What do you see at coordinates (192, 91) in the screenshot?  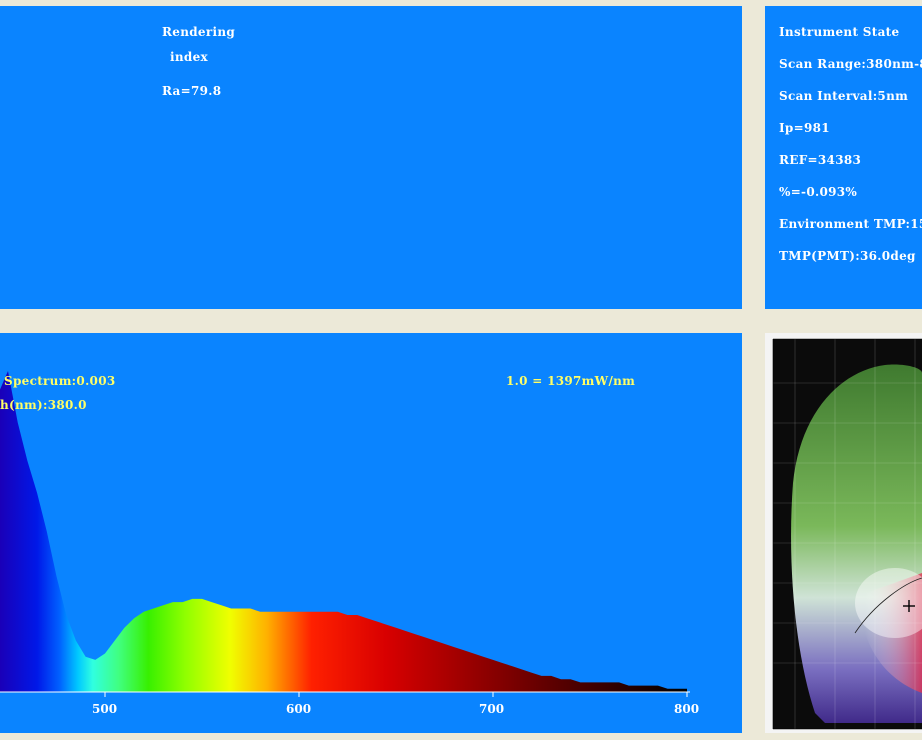 I see `ra-value: Ra=79.8` at bounding box center [192, 91].